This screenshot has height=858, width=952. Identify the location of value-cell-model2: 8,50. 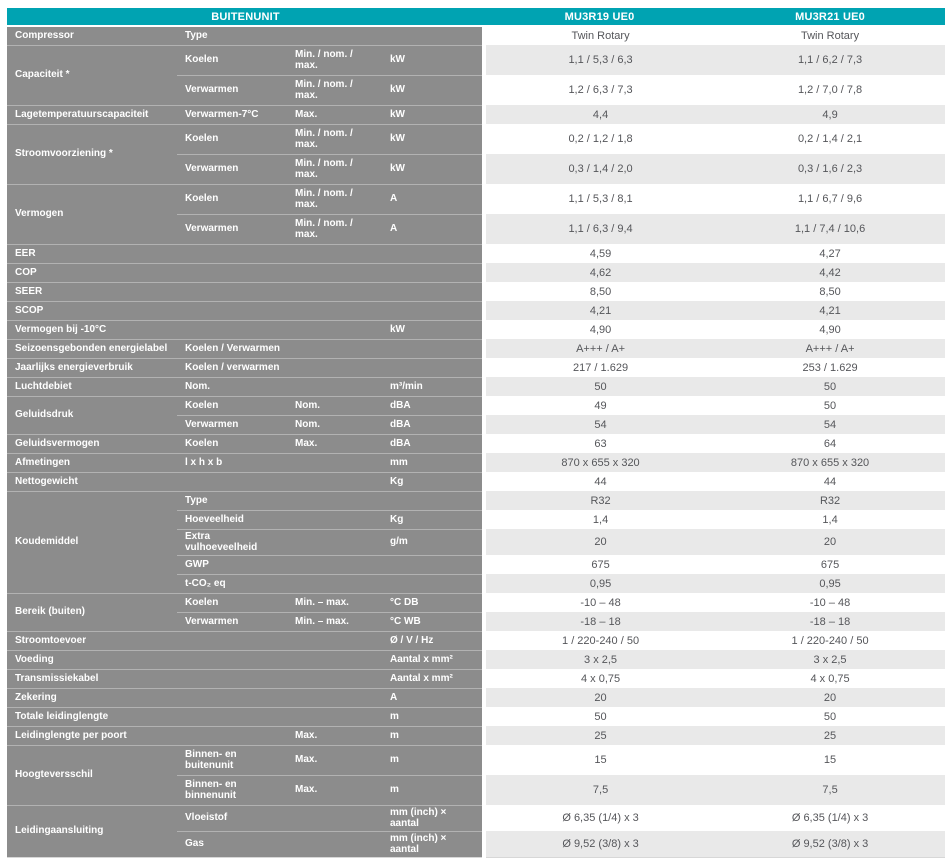
(830, 291).